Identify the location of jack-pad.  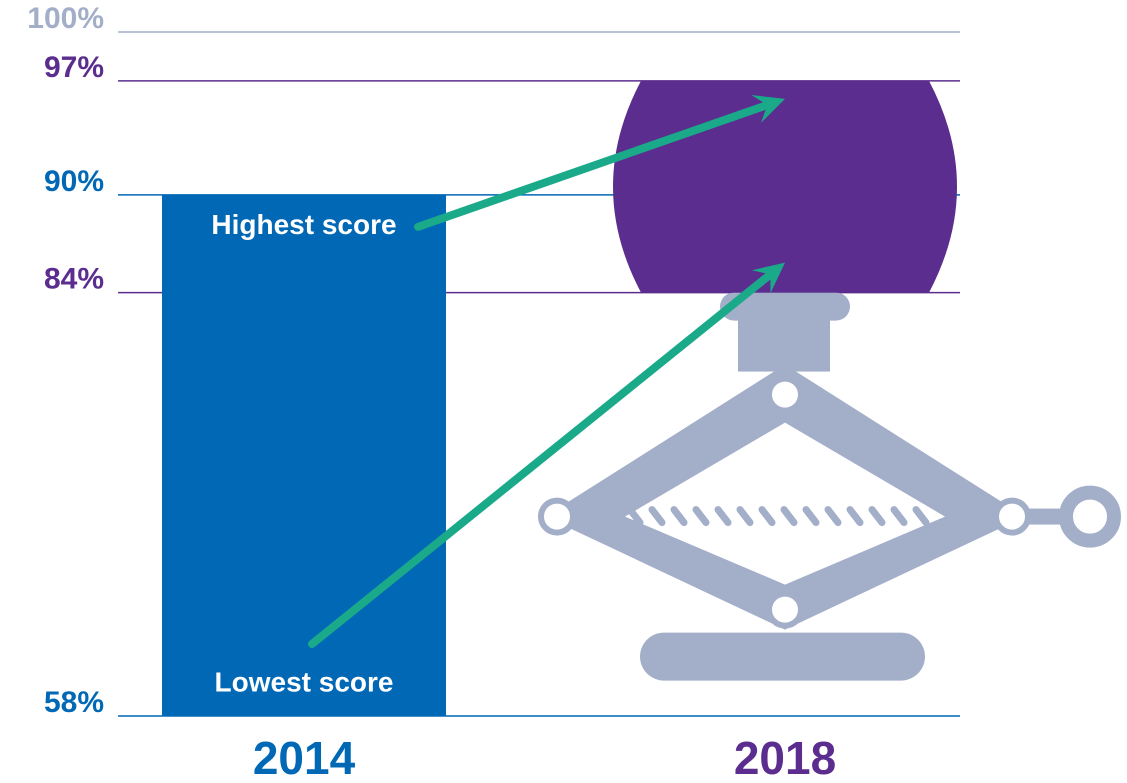
(785, 306).